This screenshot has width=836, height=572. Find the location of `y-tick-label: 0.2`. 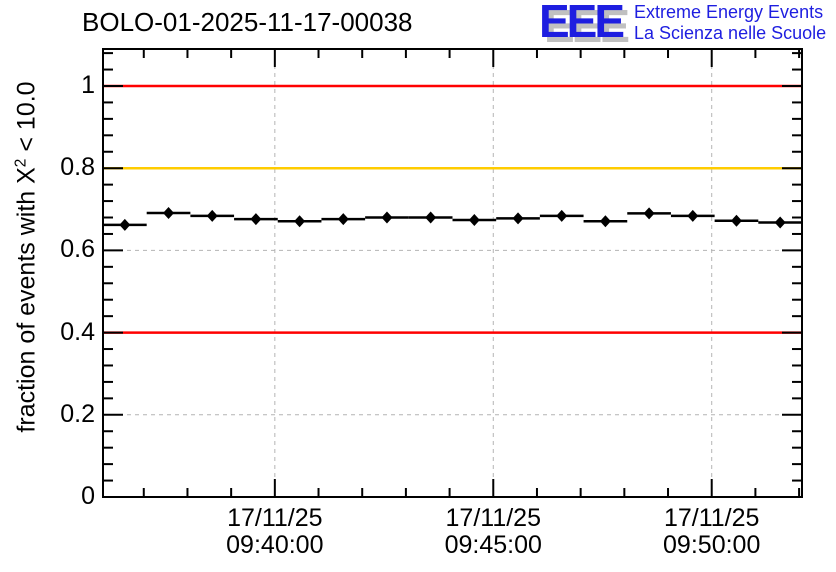

y-tick-label: 0.2 is located at coordinates (77, 413).